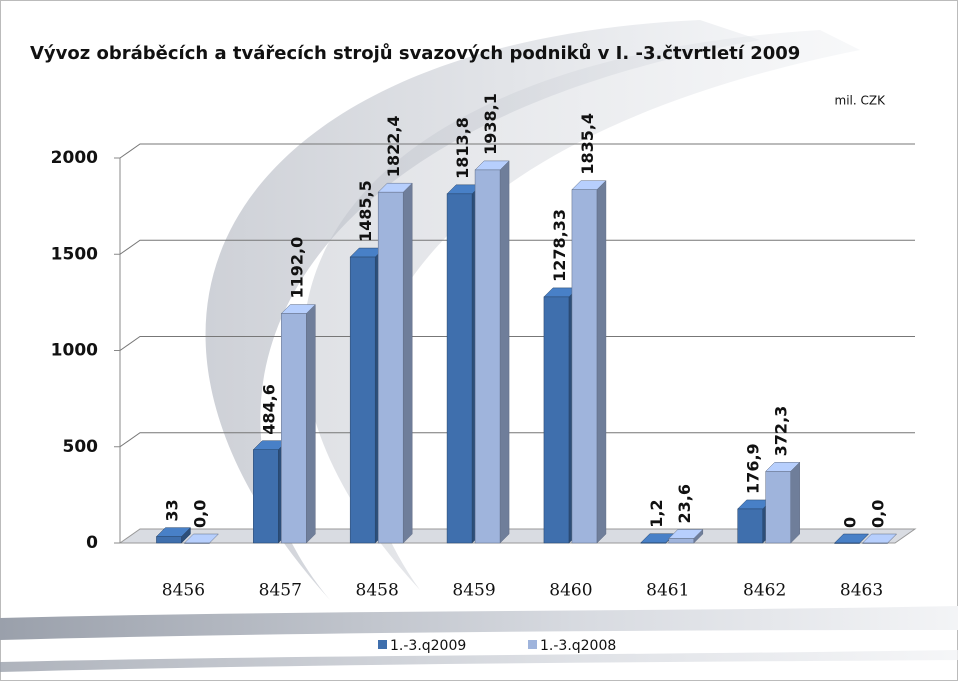 The height and width of the screenshot is (681, 958). Describe the element at coordinates (517, 536) in the screenshot. I see `floor` at that location.